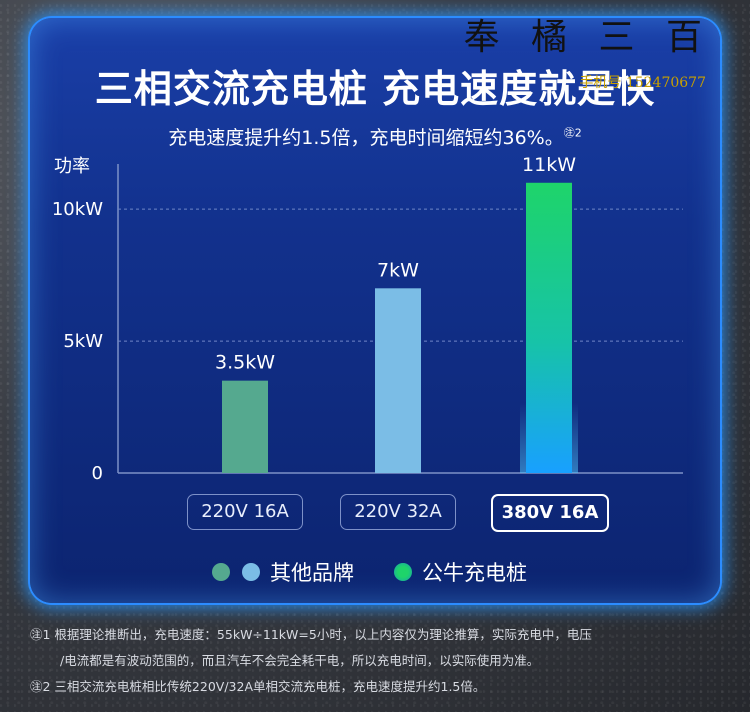  Describe the element at coordinates (245, 363) in the screenshot. I see `bar-value-label: 3.5kW` at that location.